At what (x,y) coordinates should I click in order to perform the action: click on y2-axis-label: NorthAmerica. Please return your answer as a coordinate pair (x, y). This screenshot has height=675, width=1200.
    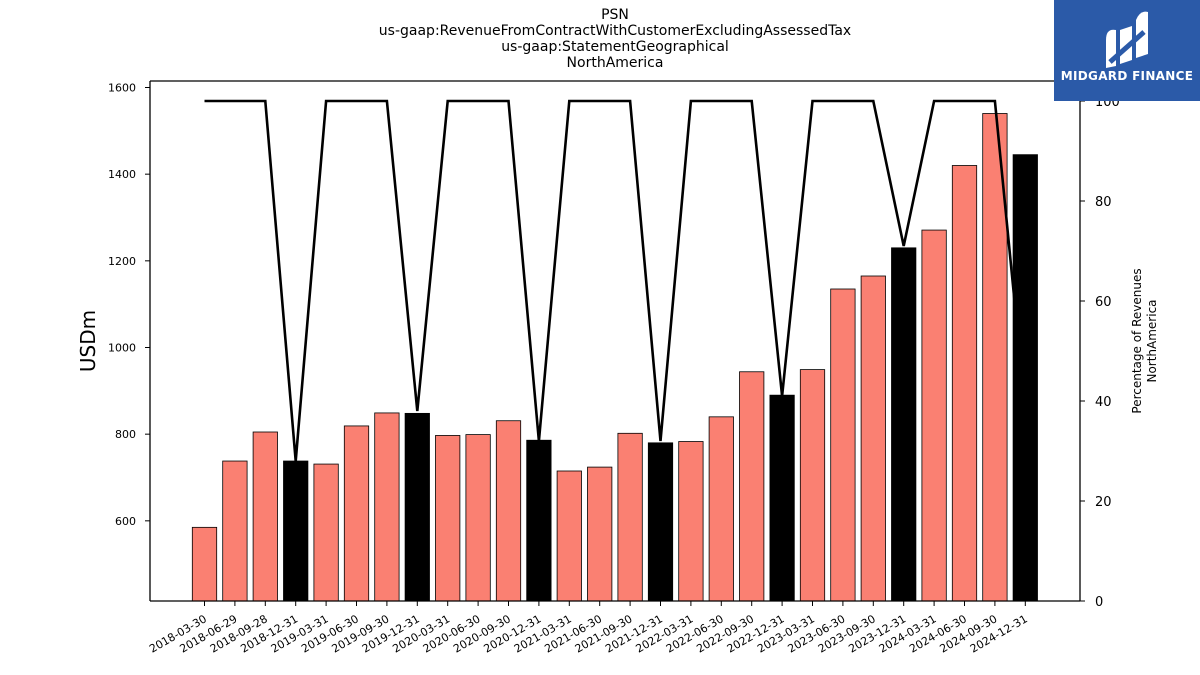
    Looking at the image, I should click on (1152, 340).